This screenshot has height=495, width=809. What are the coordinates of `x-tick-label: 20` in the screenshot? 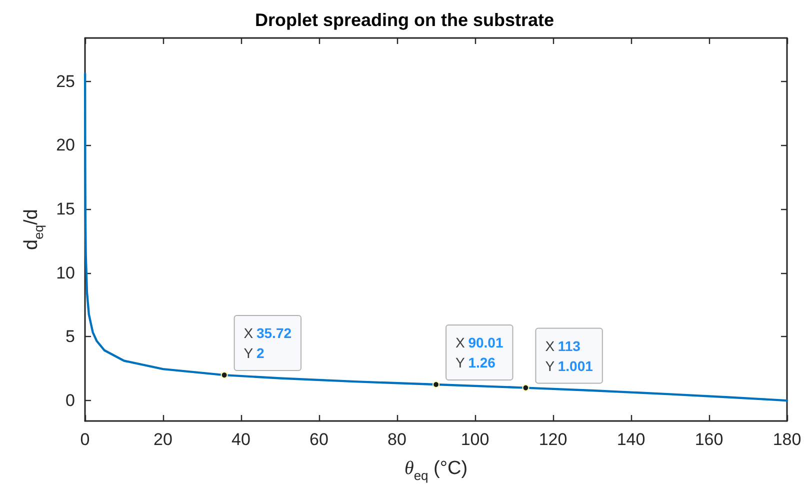 It's located at (163, 439).